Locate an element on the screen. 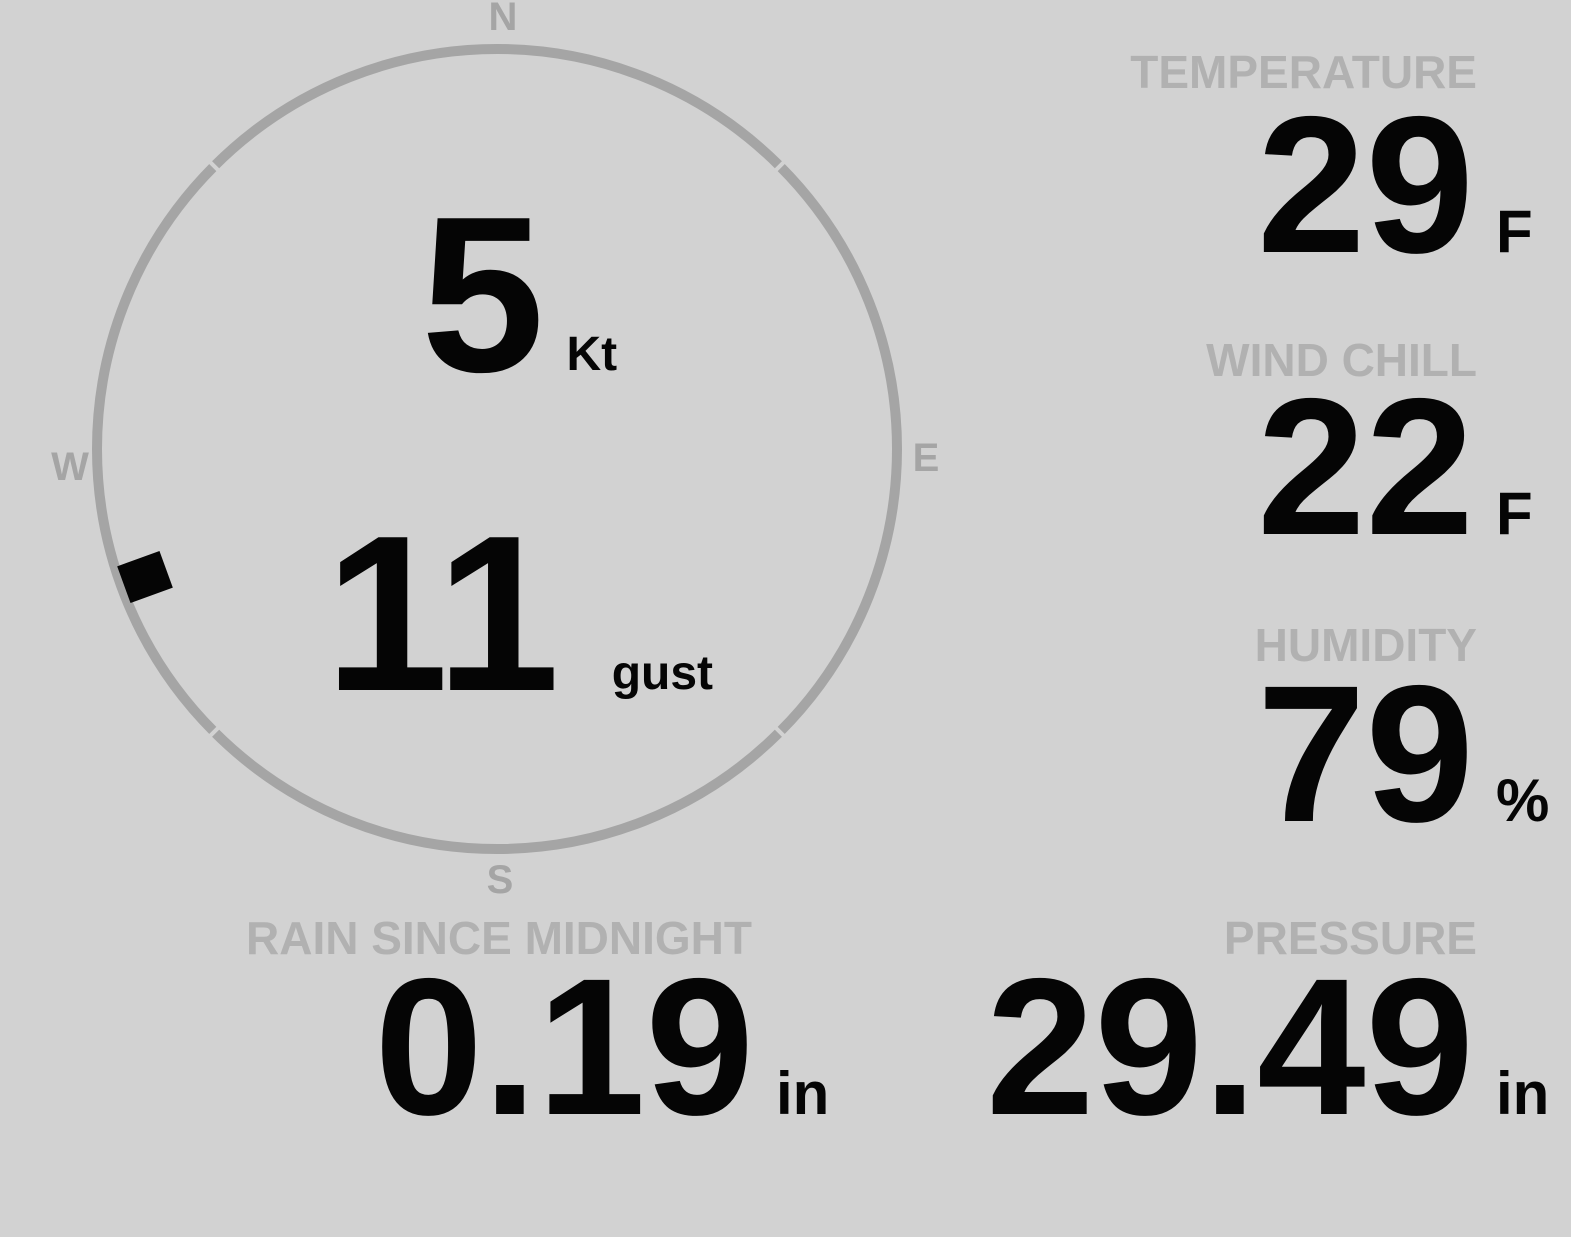 Image resolution: width=1571 pixels, height=1237 pixels. wind-chill-readout: 22 F is located at coordinates (1395, 467).